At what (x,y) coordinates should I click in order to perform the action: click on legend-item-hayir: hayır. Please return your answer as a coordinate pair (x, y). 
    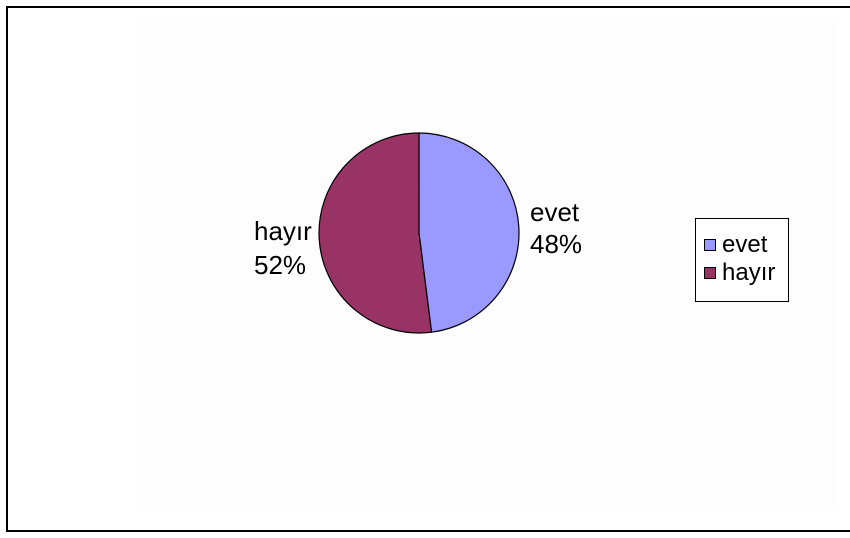
    Looking at the image, I should click on (746, 273).